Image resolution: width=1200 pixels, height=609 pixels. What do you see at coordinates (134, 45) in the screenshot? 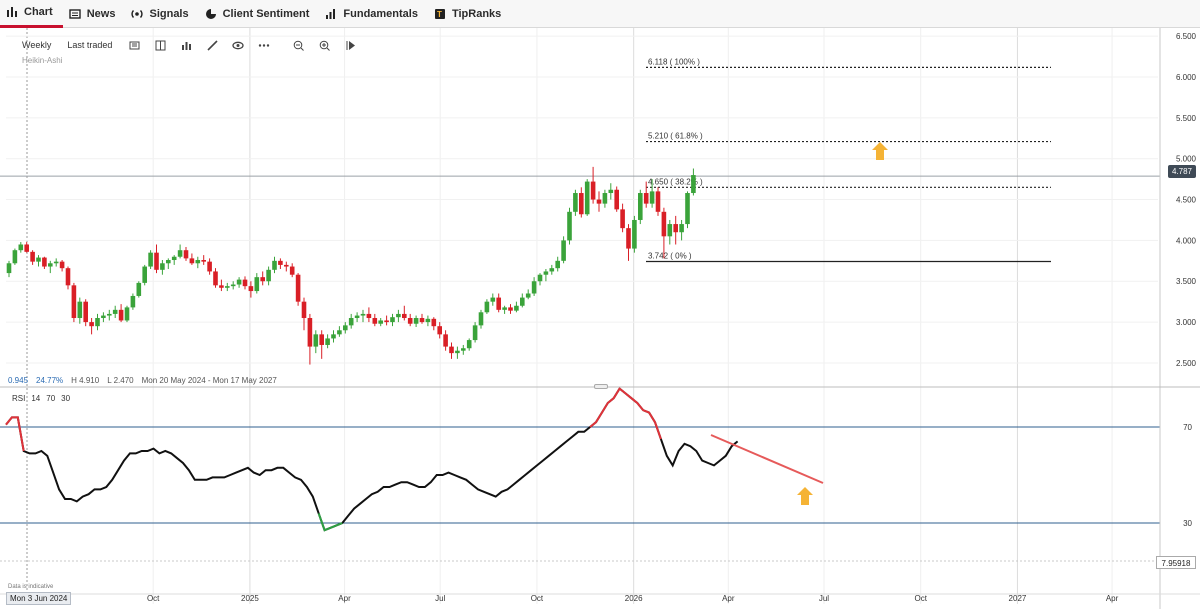
I see `candles-icon` at bounding box center [134, 45].